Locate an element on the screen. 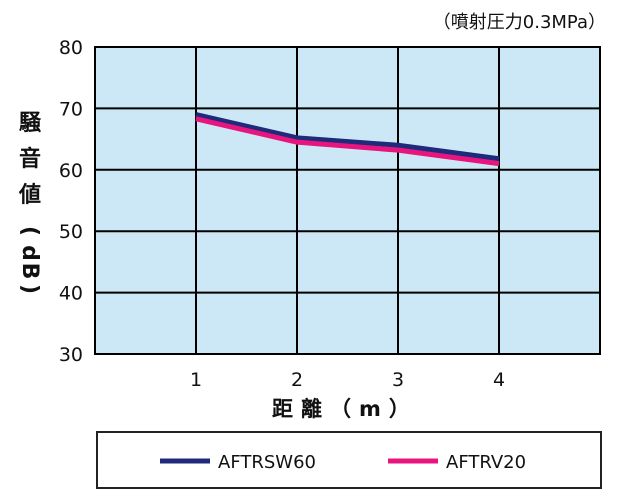  y-axis-label-char: d is located at coordinates (29, 253).